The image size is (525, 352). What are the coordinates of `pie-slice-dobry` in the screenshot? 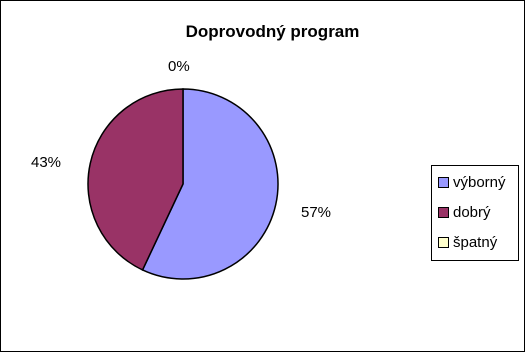 It's located at (135, 179).